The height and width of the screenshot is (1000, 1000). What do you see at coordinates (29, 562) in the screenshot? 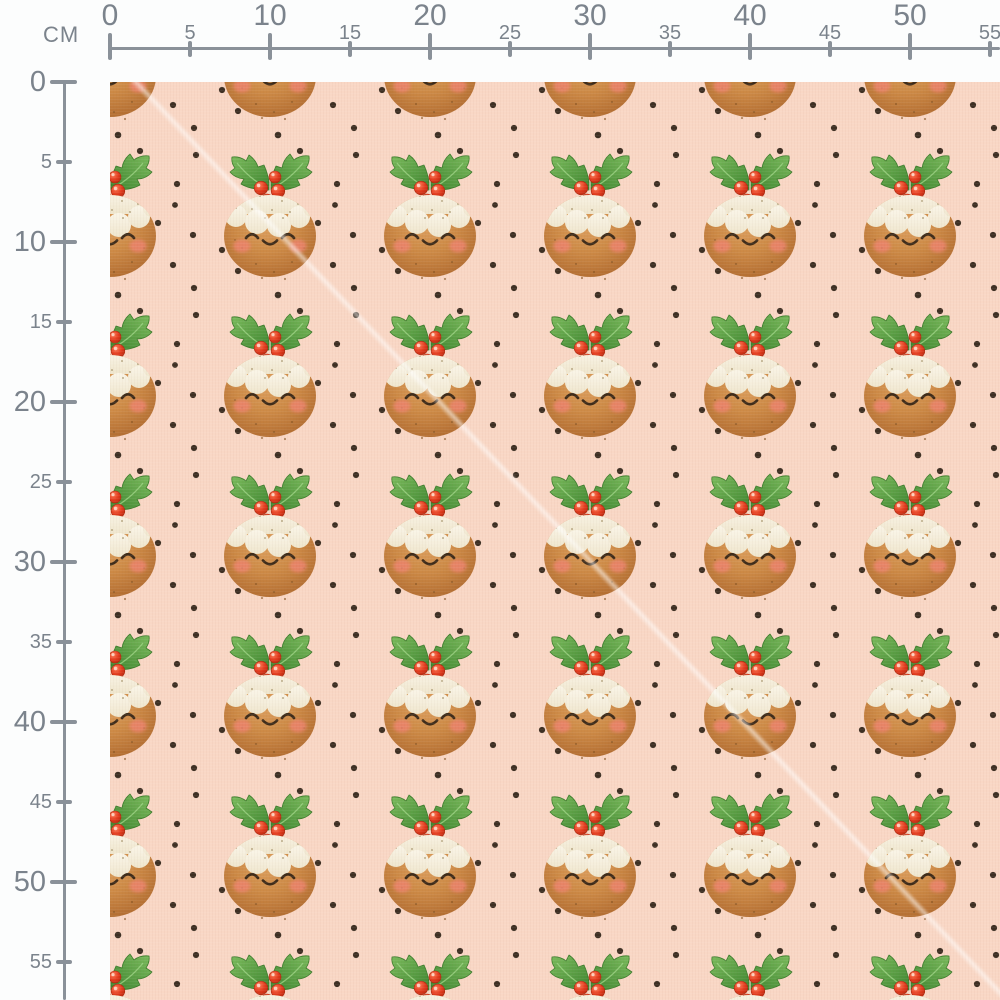
I see `ruler-left-label-30: 30` at bounding box center [29, 562].